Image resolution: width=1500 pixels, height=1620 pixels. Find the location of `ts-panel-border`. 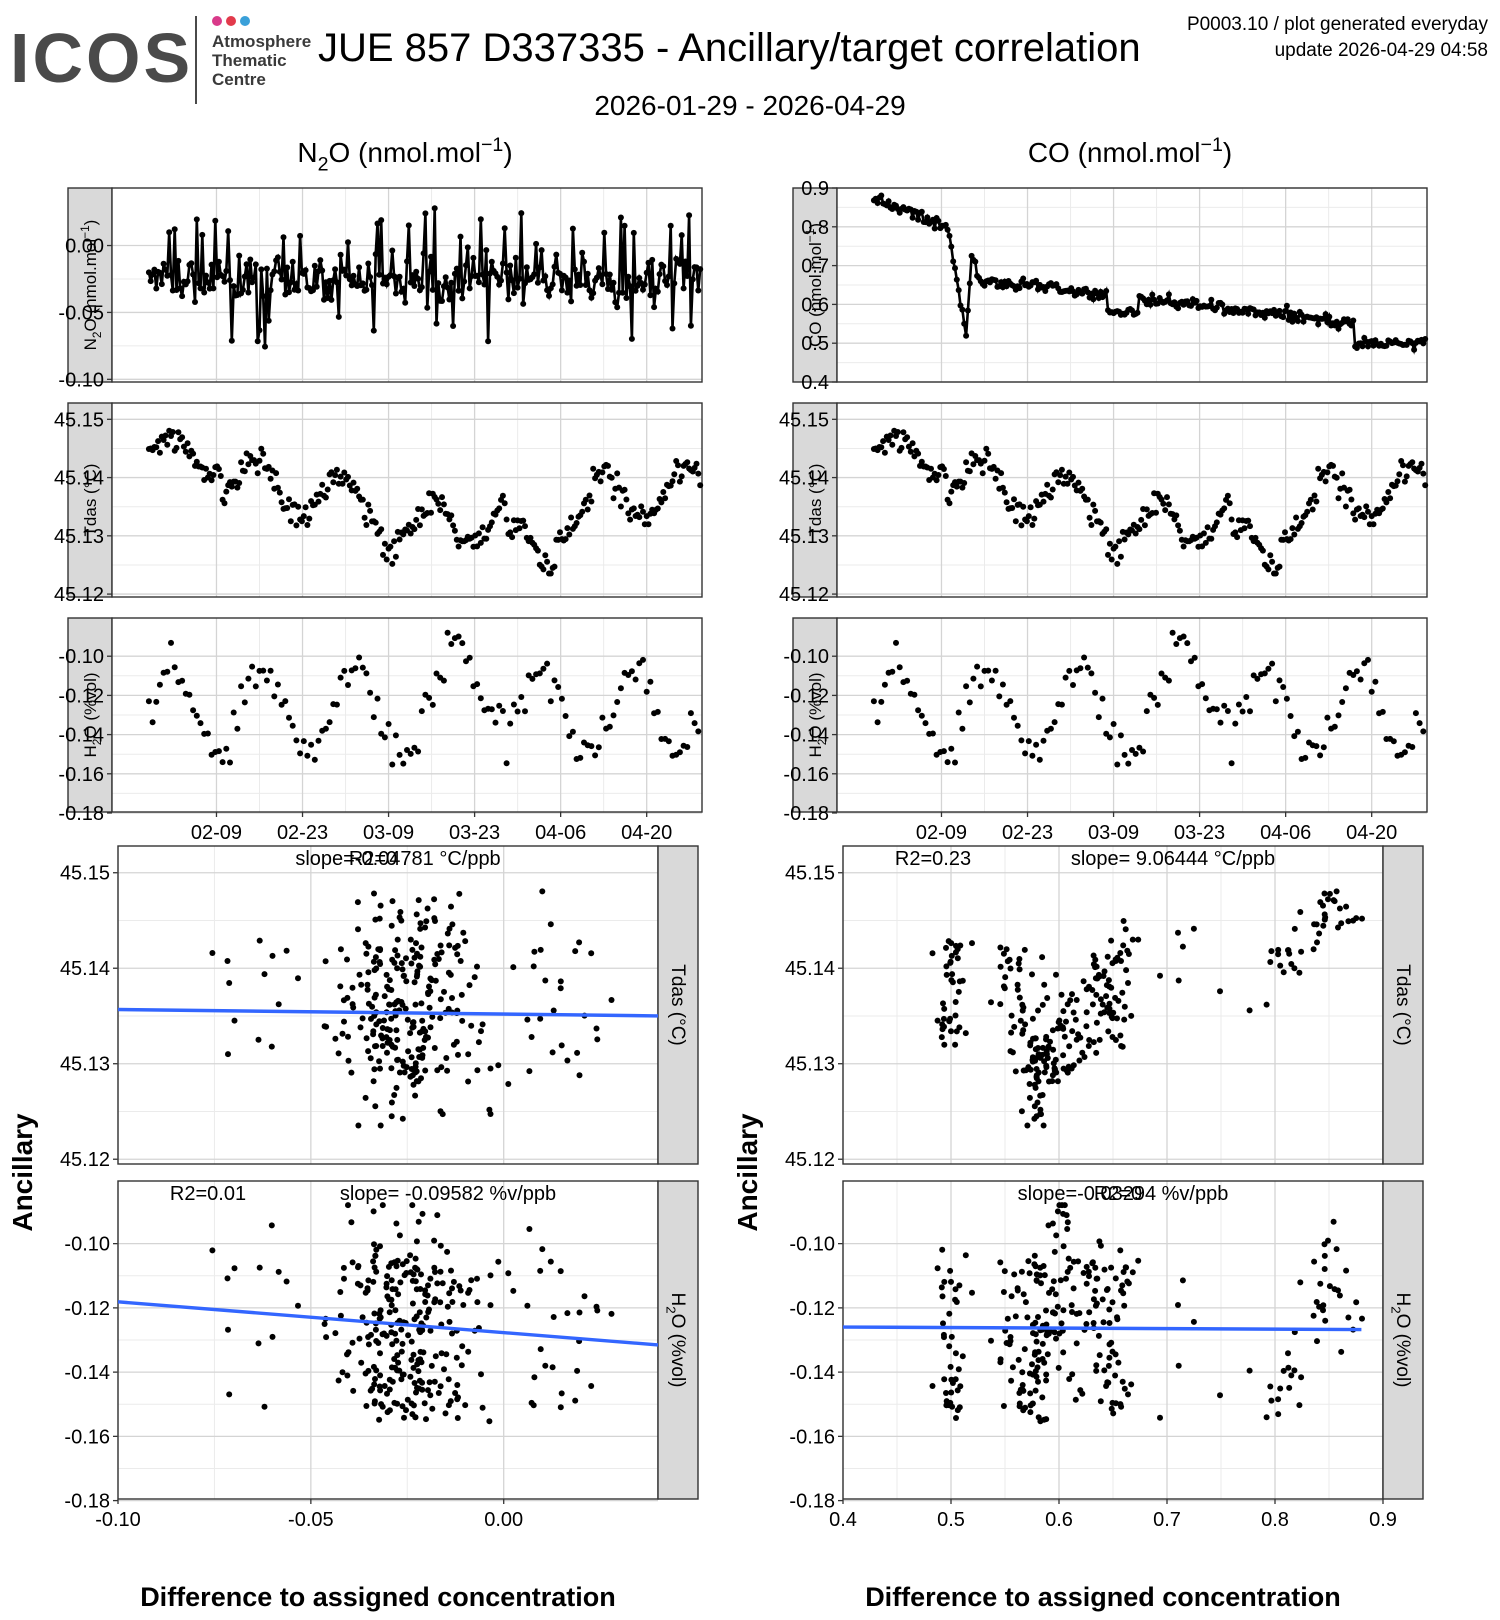

ts-panel-border is located at coordinates (407, 285).